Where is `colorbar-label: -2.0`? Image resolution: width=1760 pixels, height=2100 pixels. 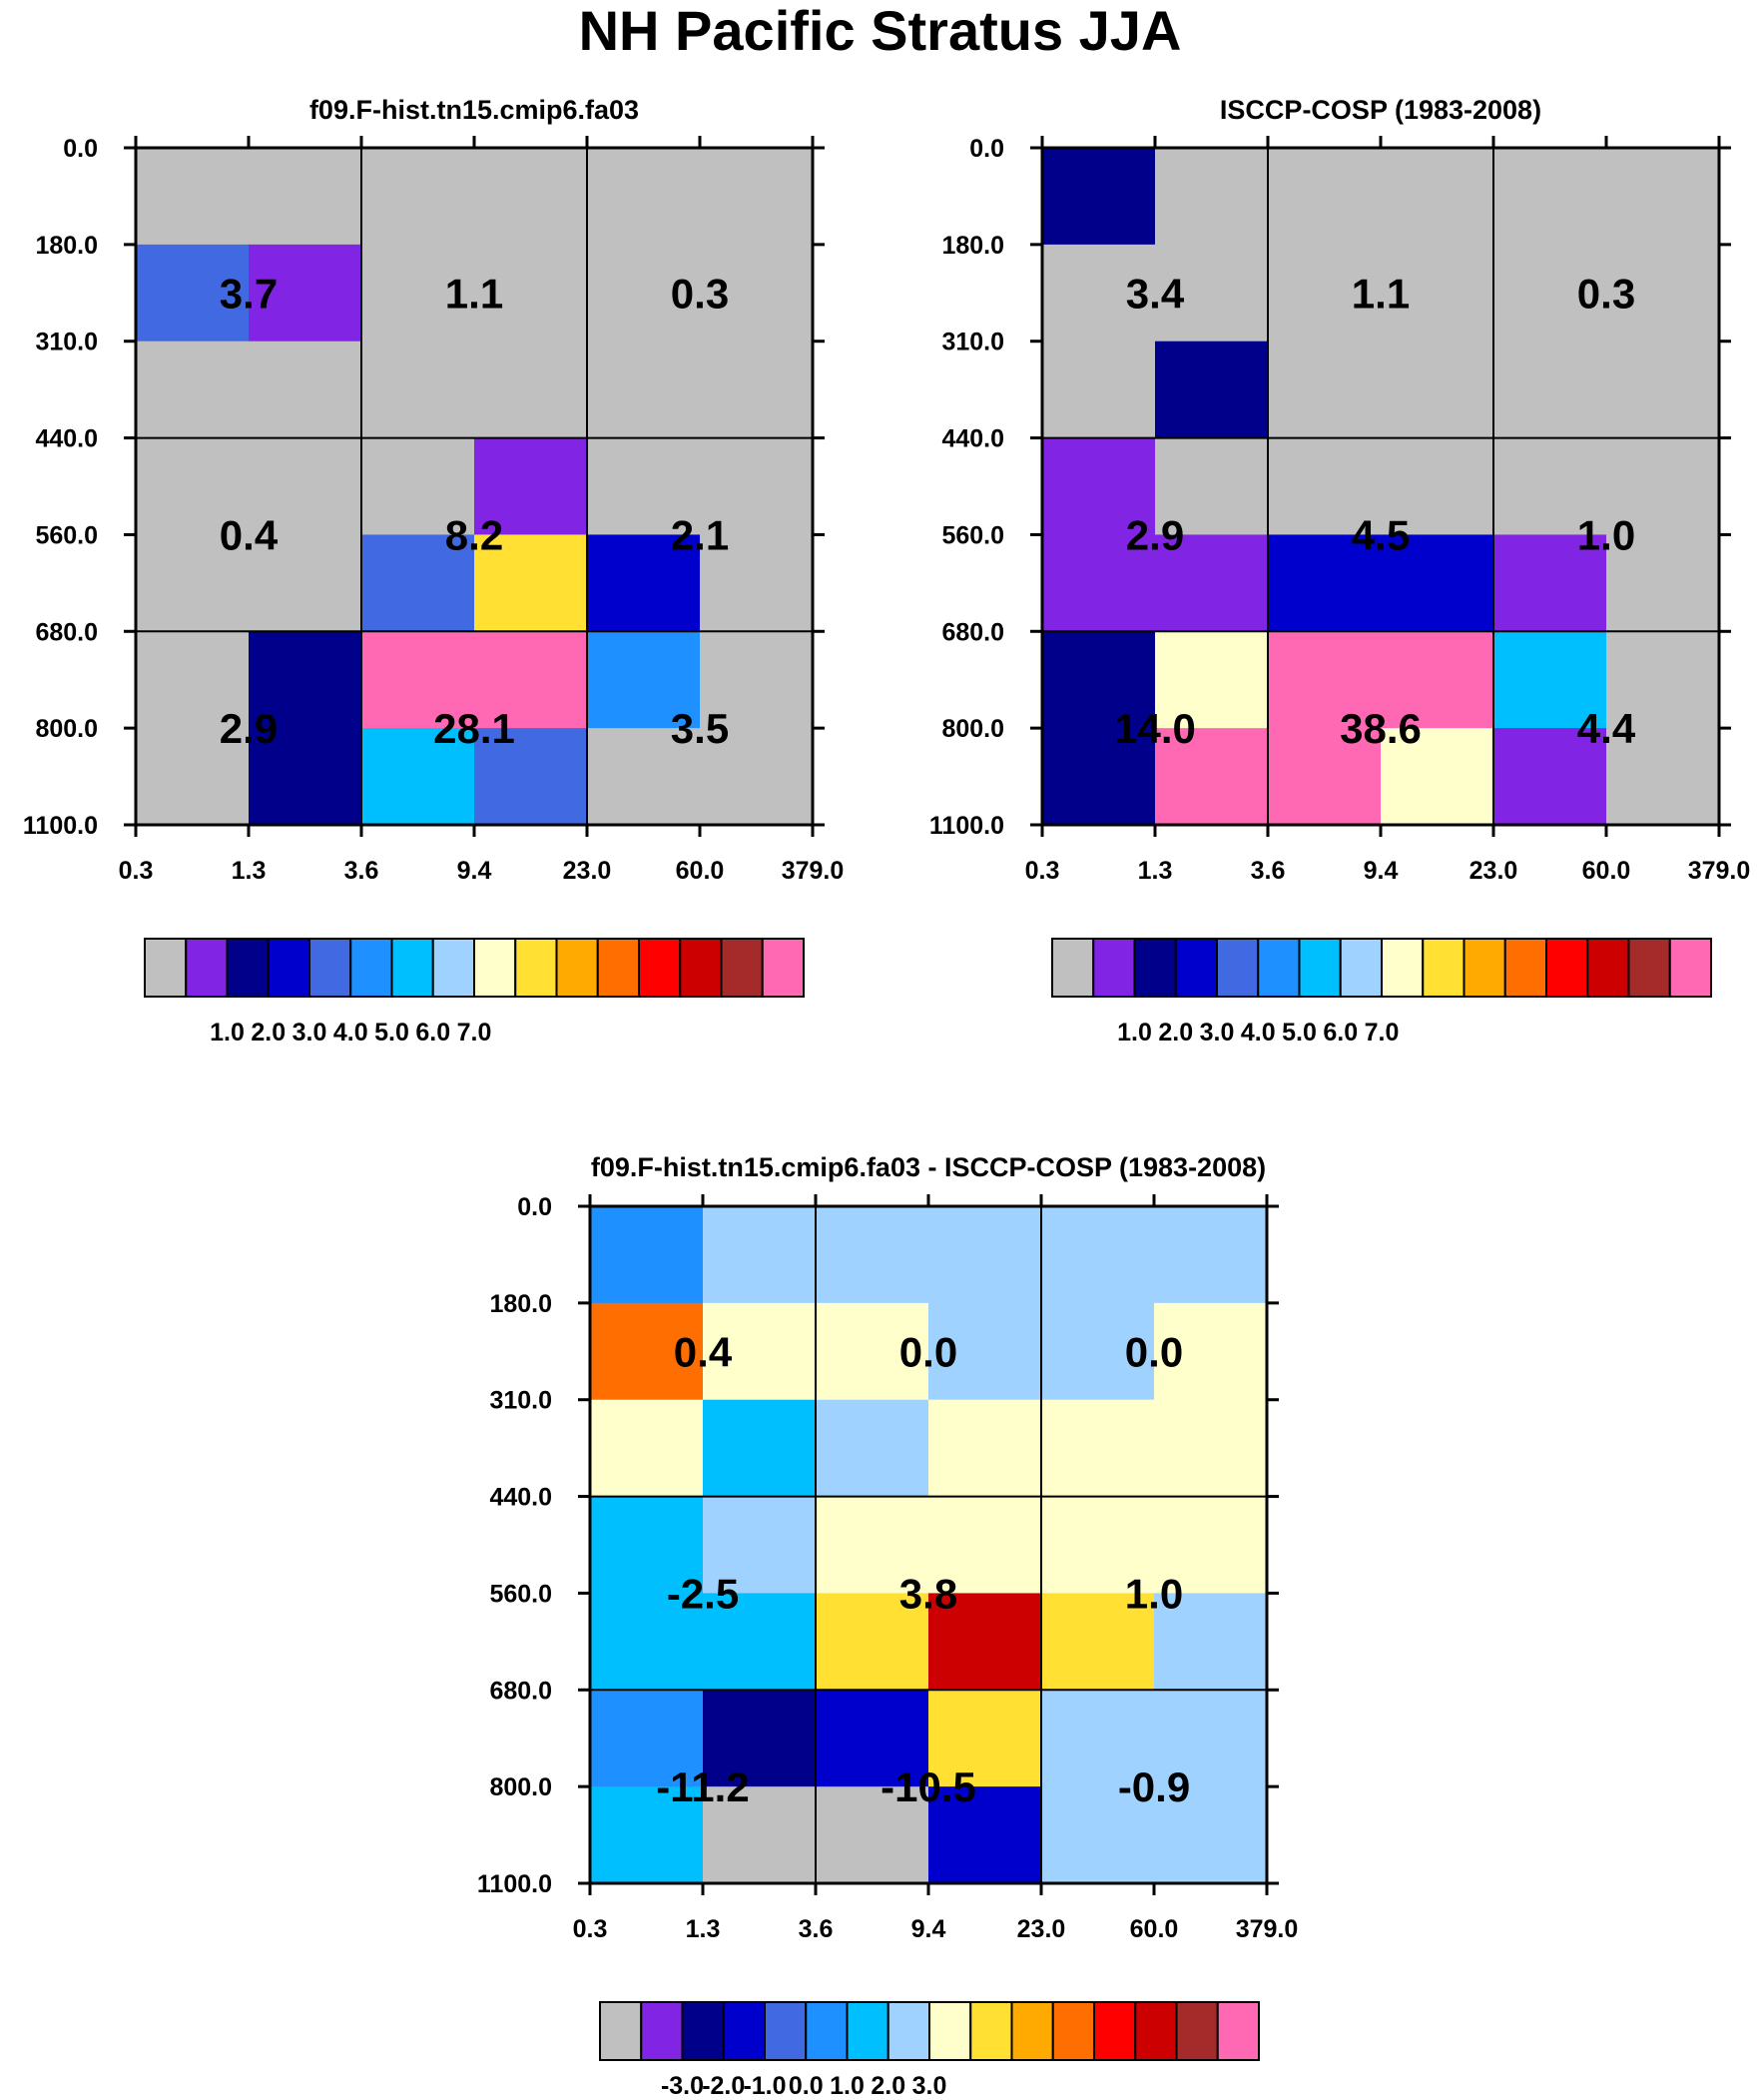 colorbar-label: -2.0 is located at coordinates (724, 2086).